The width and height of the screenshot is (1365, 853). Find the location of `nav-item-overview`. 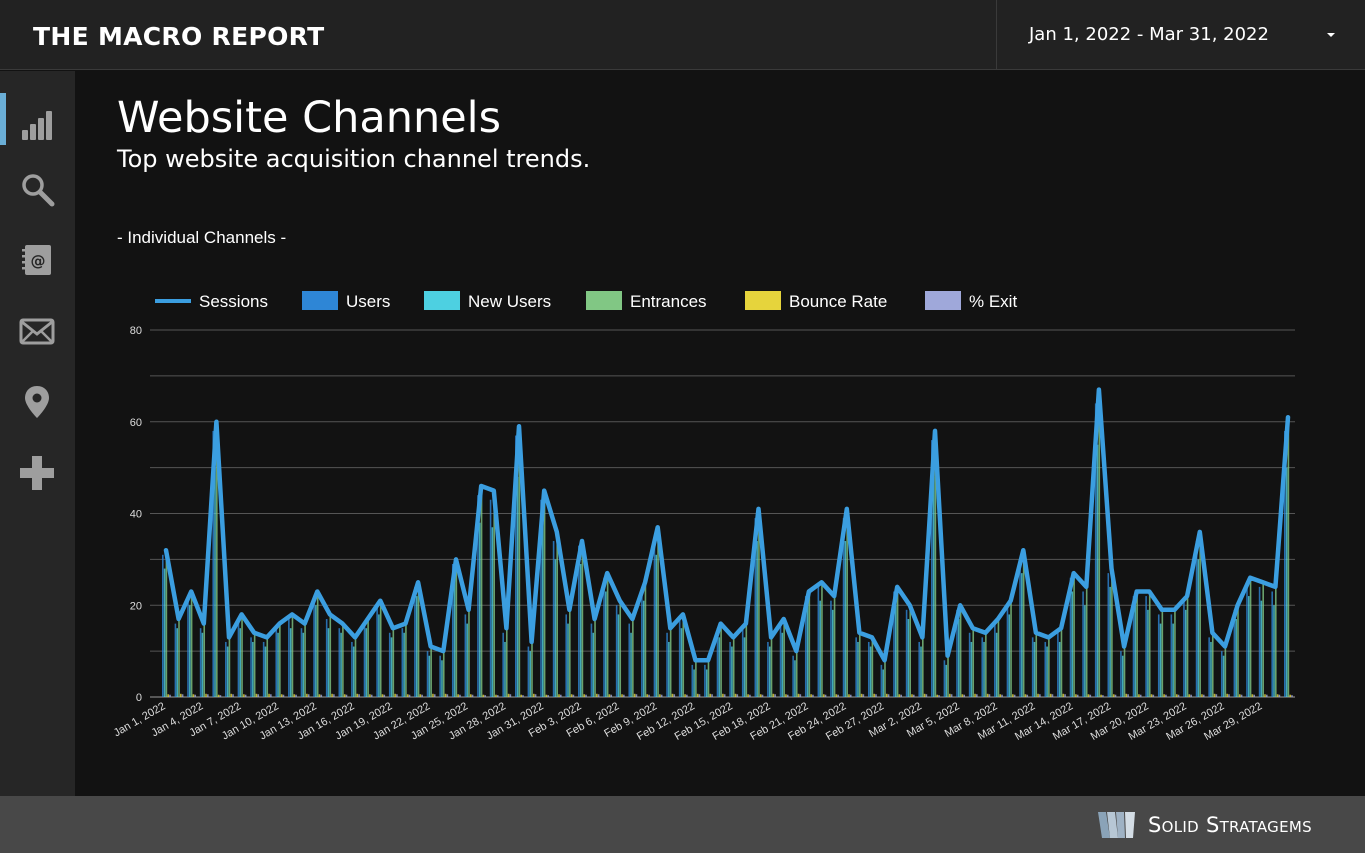

nav-item-overview is located at coordinates (37, 124).